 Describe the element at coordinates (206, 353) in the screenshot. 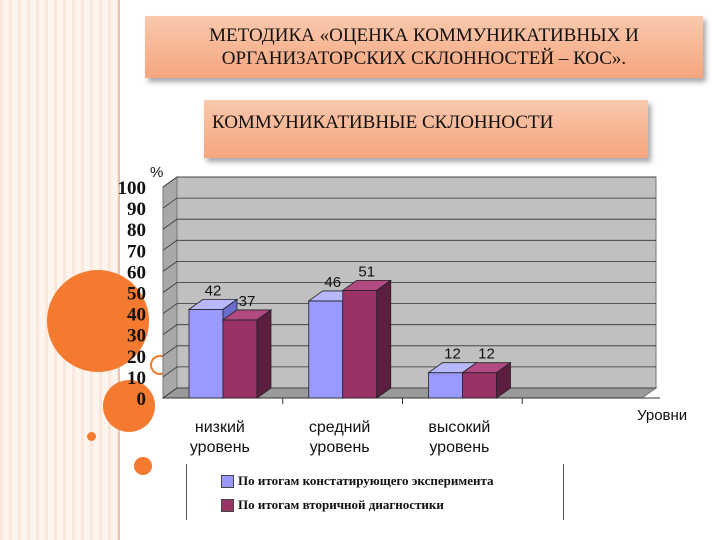

I see `bar-s1-c0` at that location.